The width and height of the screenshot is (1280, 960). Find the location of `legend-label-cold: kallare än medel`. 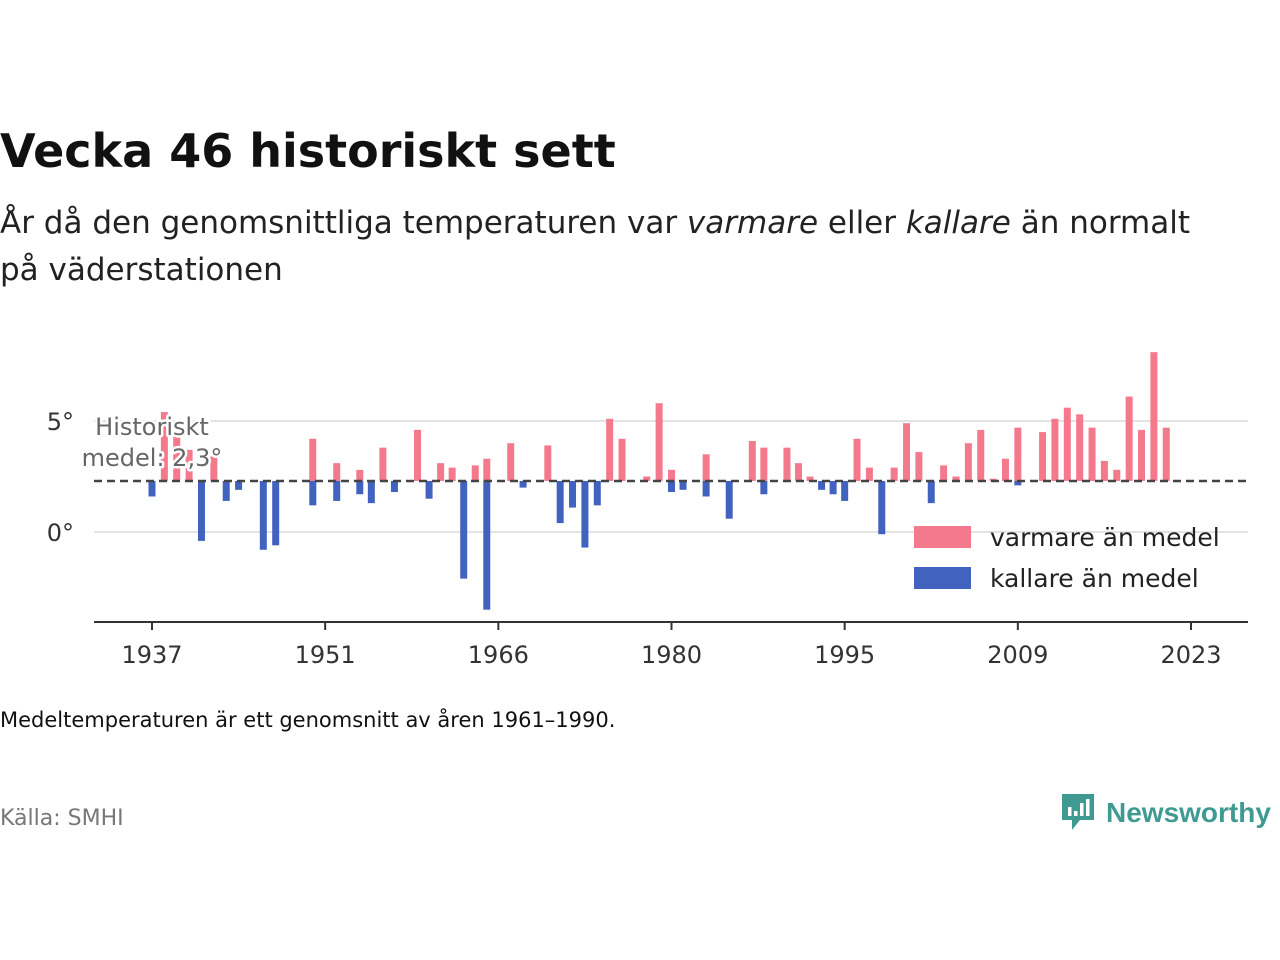

legend-label-cold: kallare än medel is located at coordinates (1094, 578).